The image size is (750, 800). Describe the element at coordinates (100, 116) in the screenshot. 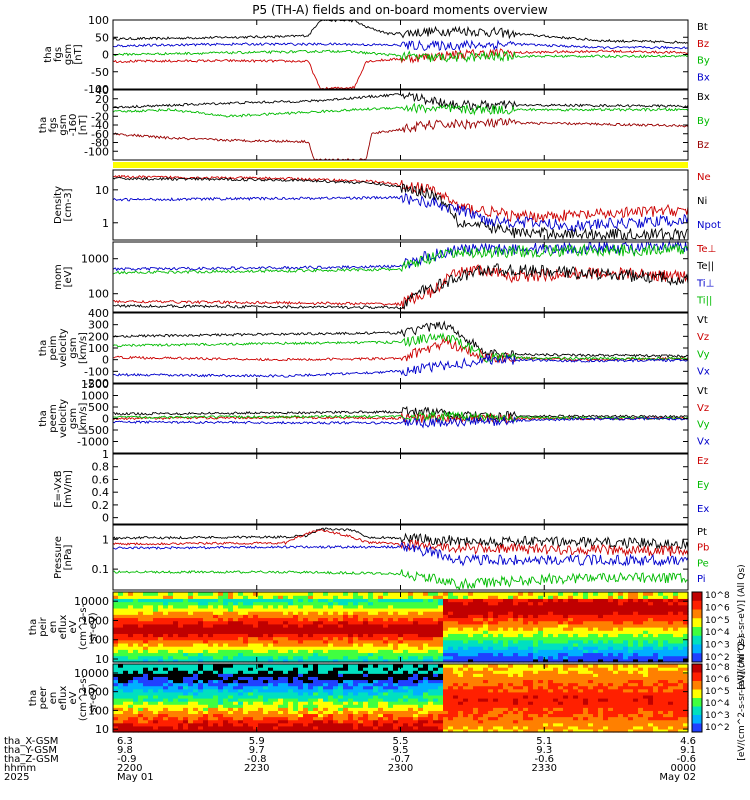

I see `y-tick-label: -20` at that location.